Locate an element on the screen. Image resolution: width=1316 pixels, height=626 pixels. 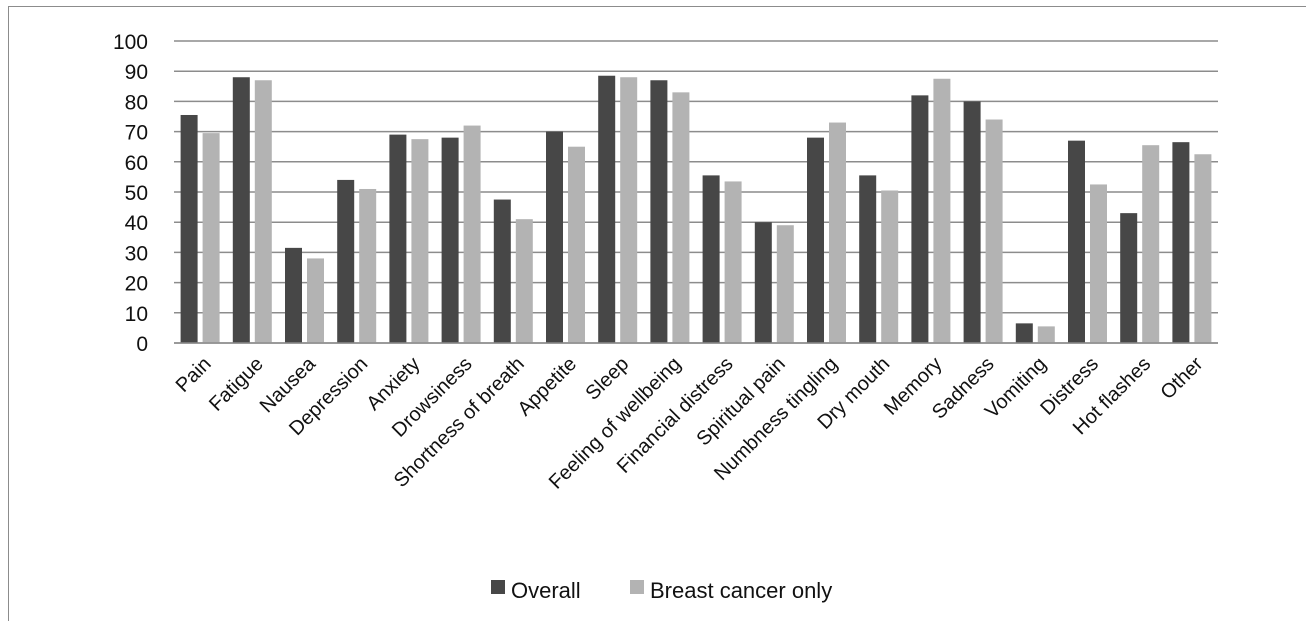
legend-label-overall: Overall is located at coordinates (546, 590).